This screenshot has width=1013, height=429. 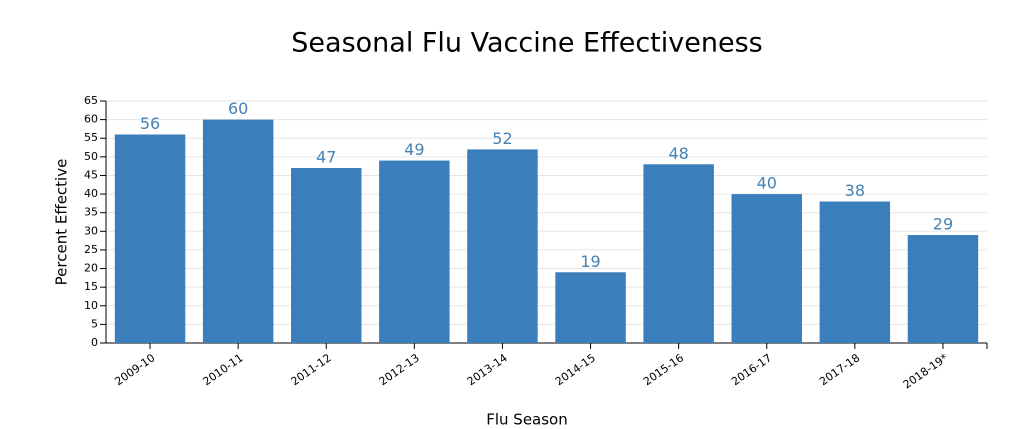 I want to click on y-axis-label: Percent Effective, so click(x=62, y=222).